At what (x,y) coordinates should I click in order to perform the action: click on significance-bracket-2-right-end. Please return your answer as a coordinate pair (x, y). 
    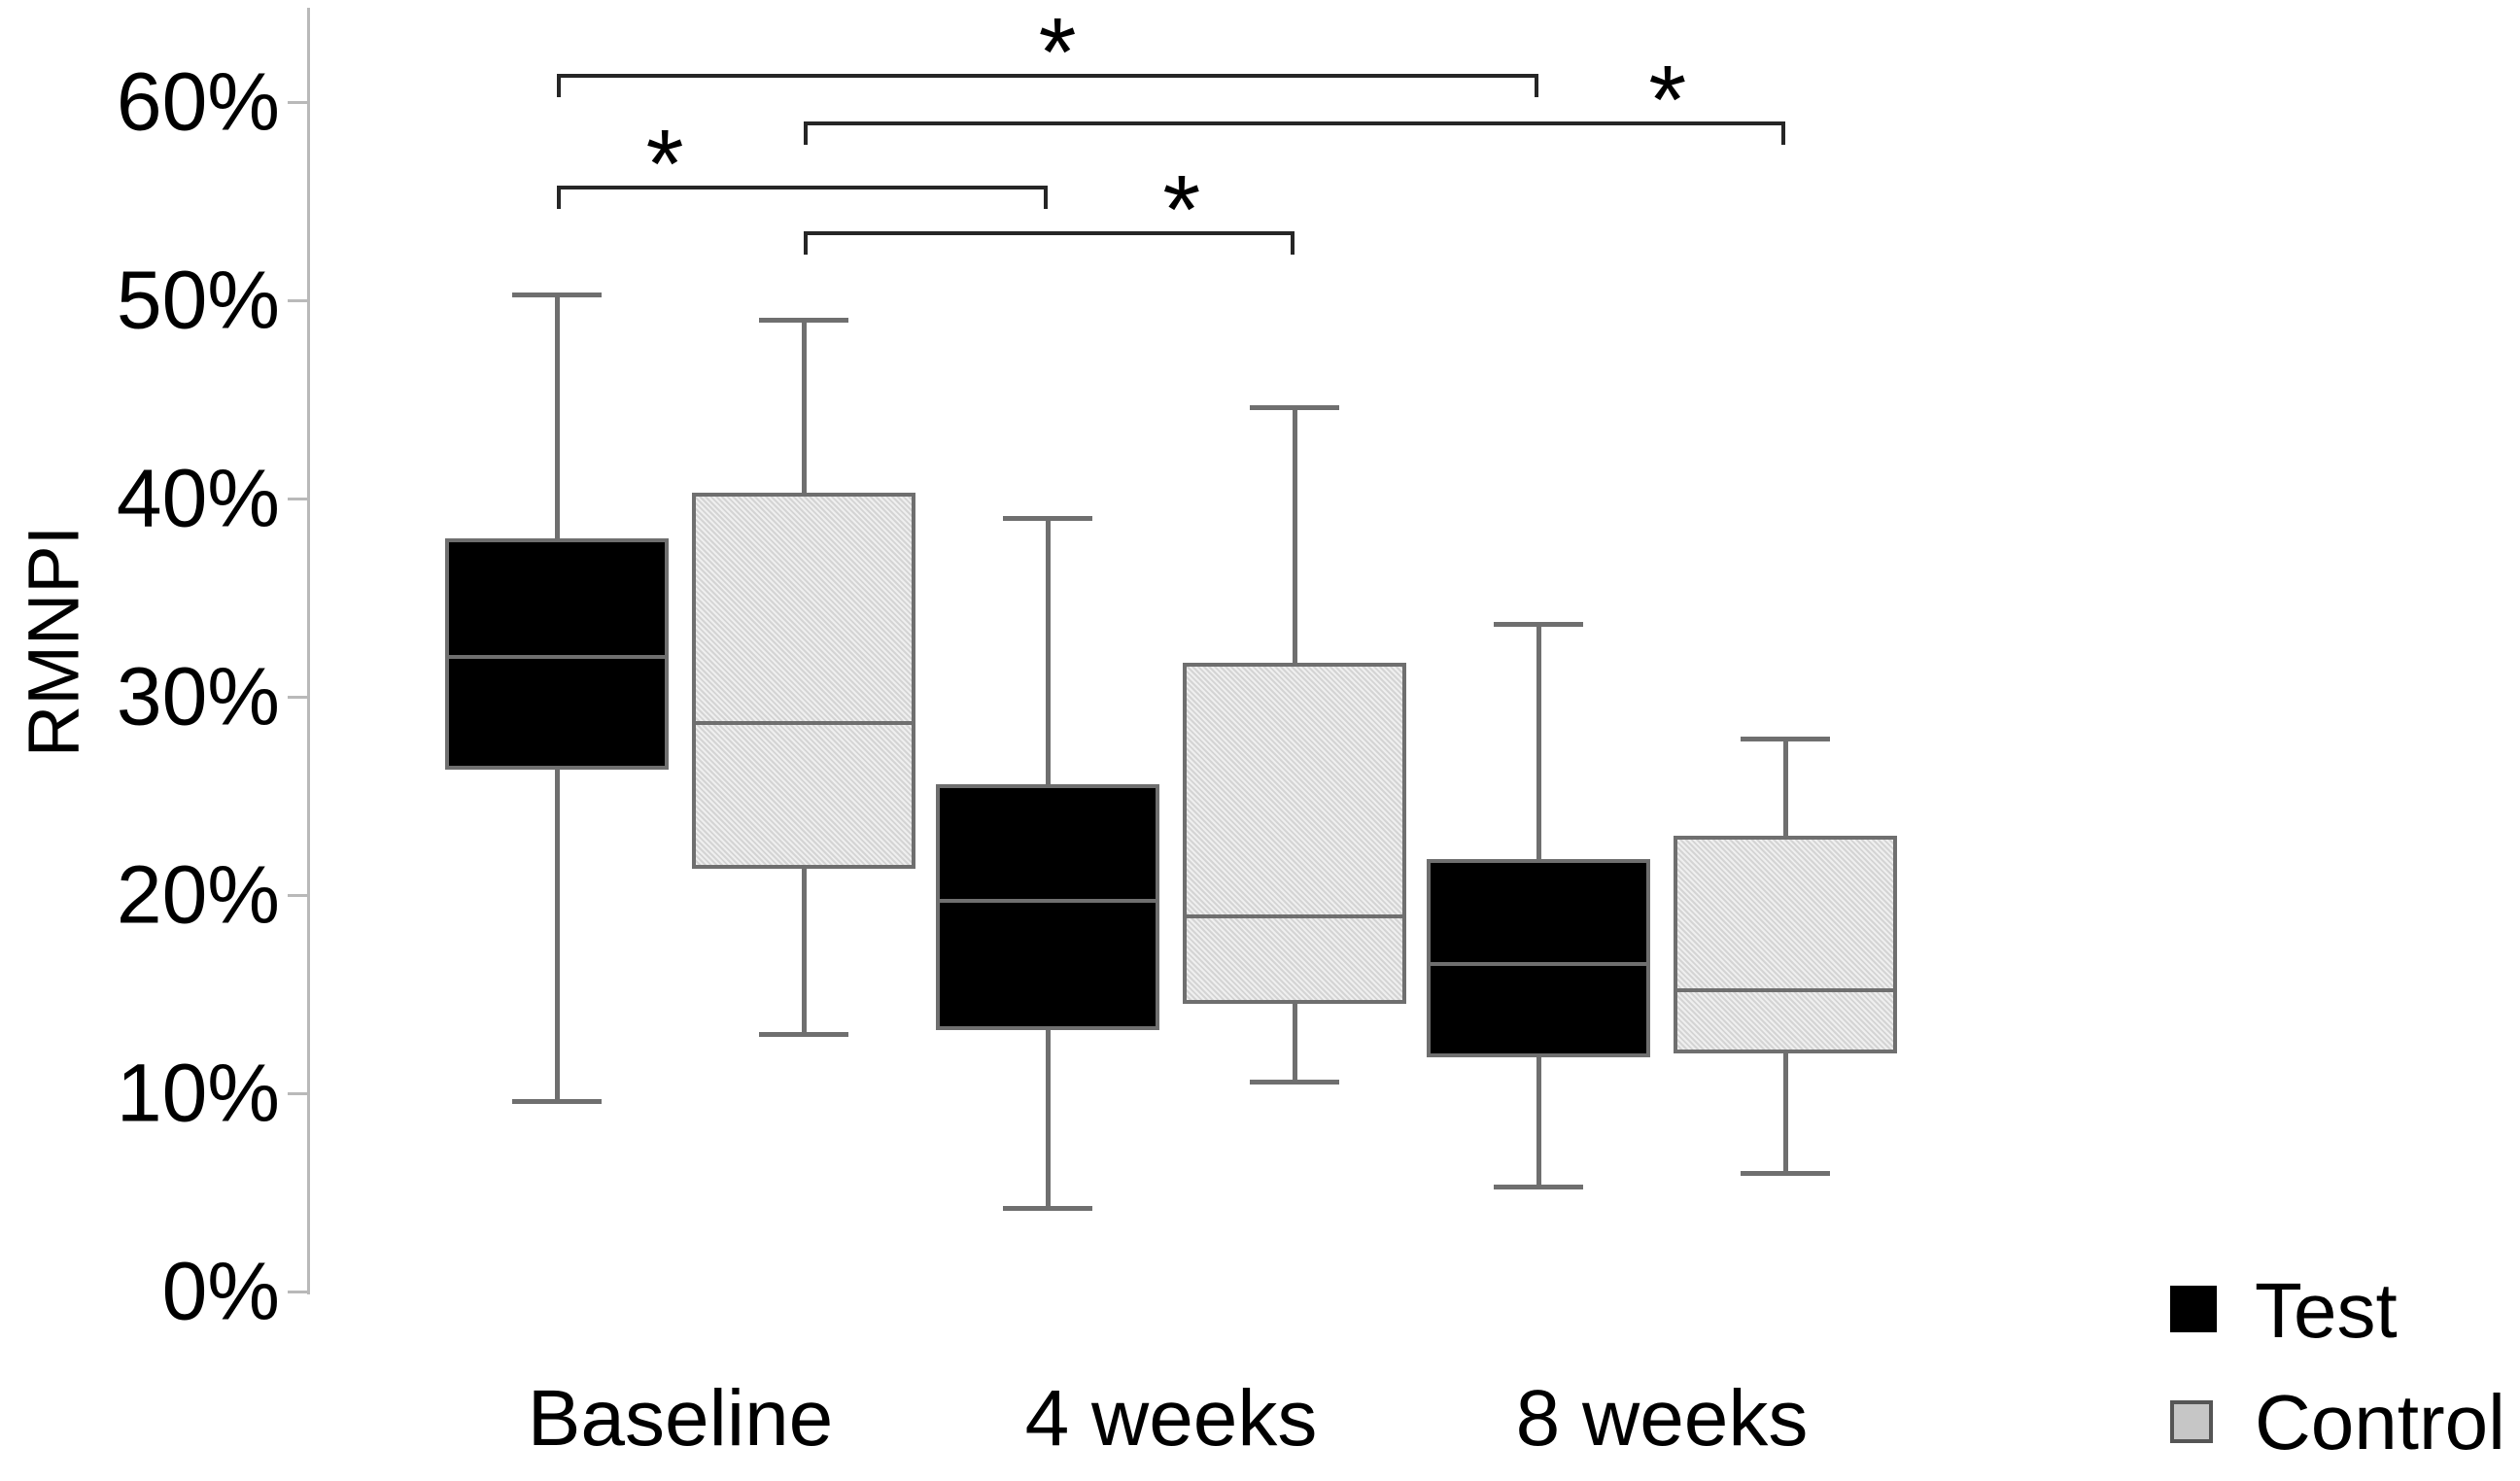
    Looking at the image, I should click on (1783, 133).